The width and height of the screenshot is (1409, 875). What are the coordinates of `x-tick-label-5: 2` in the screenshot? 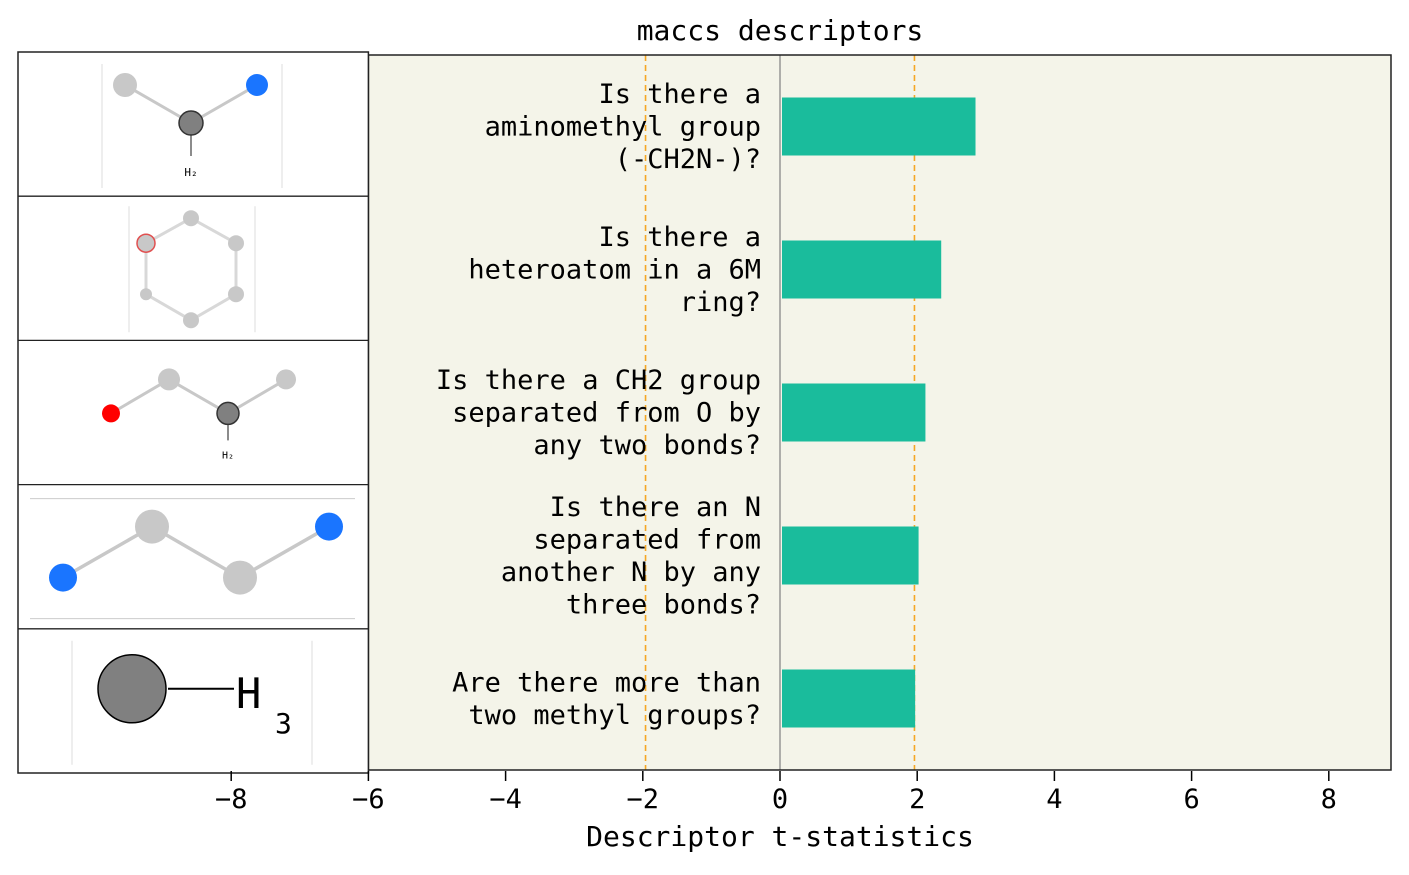 It's located at (917, 799).